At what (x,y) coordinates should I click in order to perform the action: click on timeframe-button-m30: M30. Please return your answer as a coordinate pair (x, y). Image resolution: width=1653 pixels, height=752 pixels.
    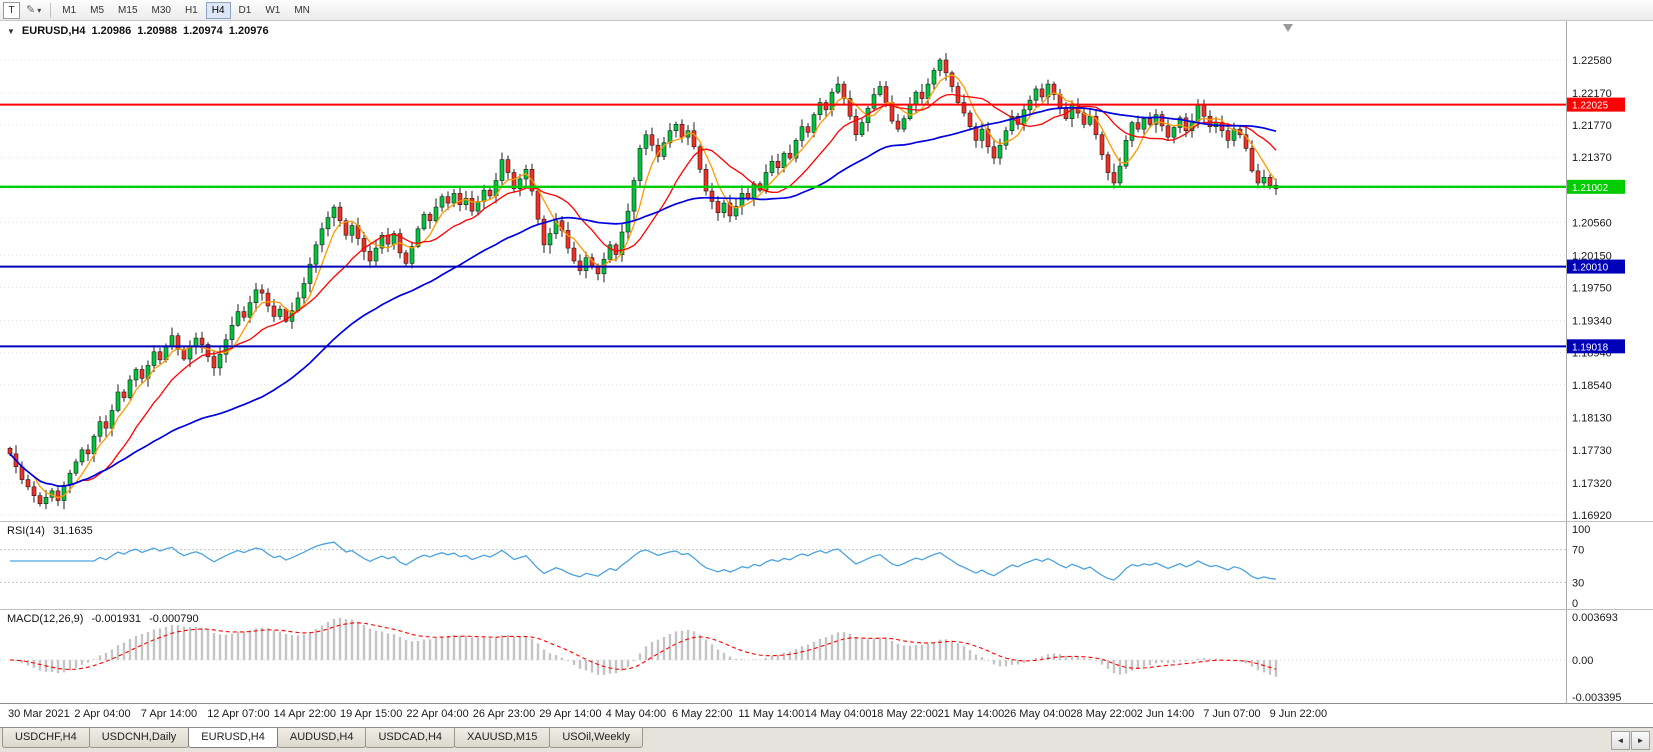
    Looking at the image, I should click on (161, 10).